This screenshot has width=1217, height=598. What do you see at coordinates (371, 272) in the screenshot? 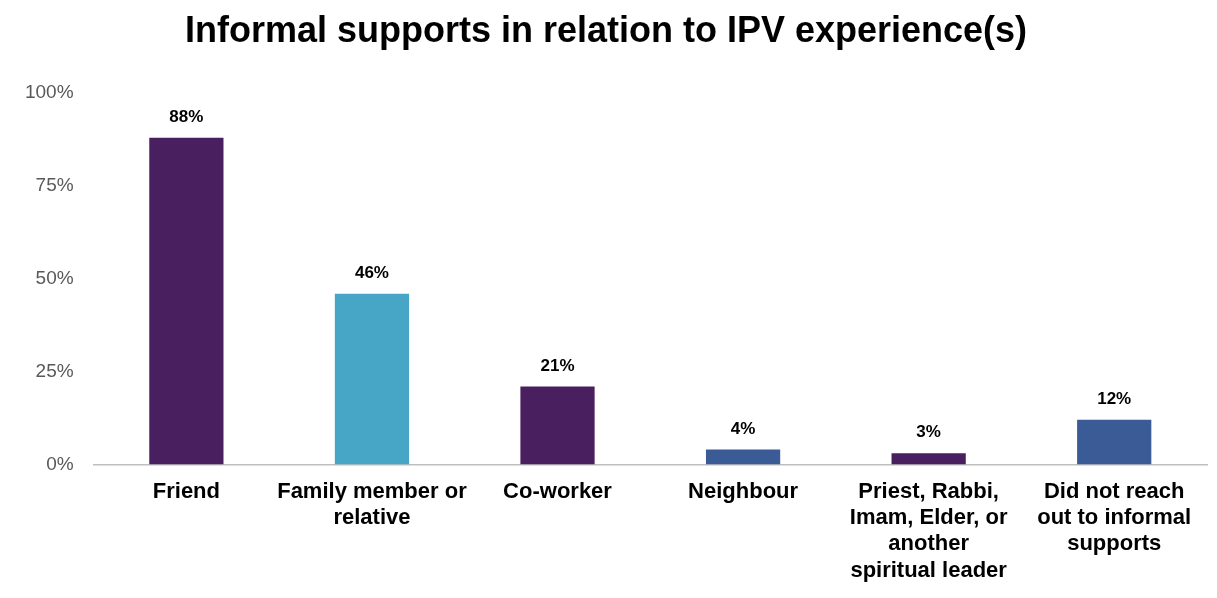
I see `data-label: 46%` at bounding box center [371, 272].